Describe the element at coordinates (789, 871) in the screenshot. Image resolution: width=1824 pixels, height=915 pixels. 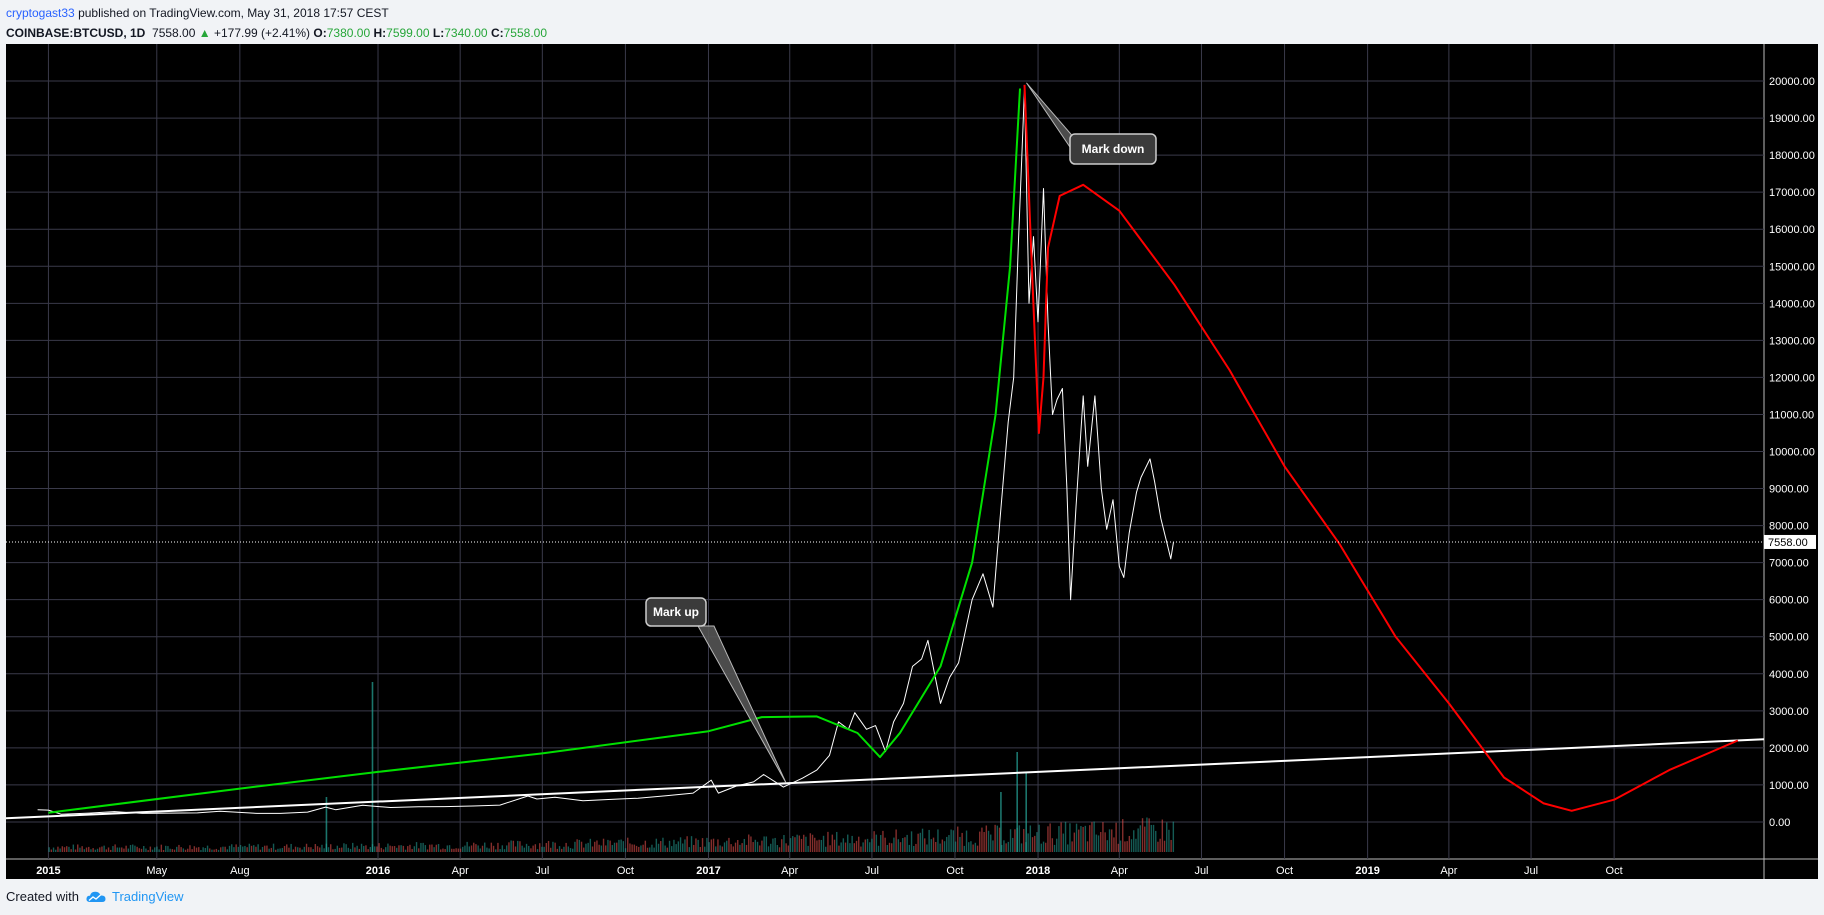
I see `x-tick-label: Apr` at that location.